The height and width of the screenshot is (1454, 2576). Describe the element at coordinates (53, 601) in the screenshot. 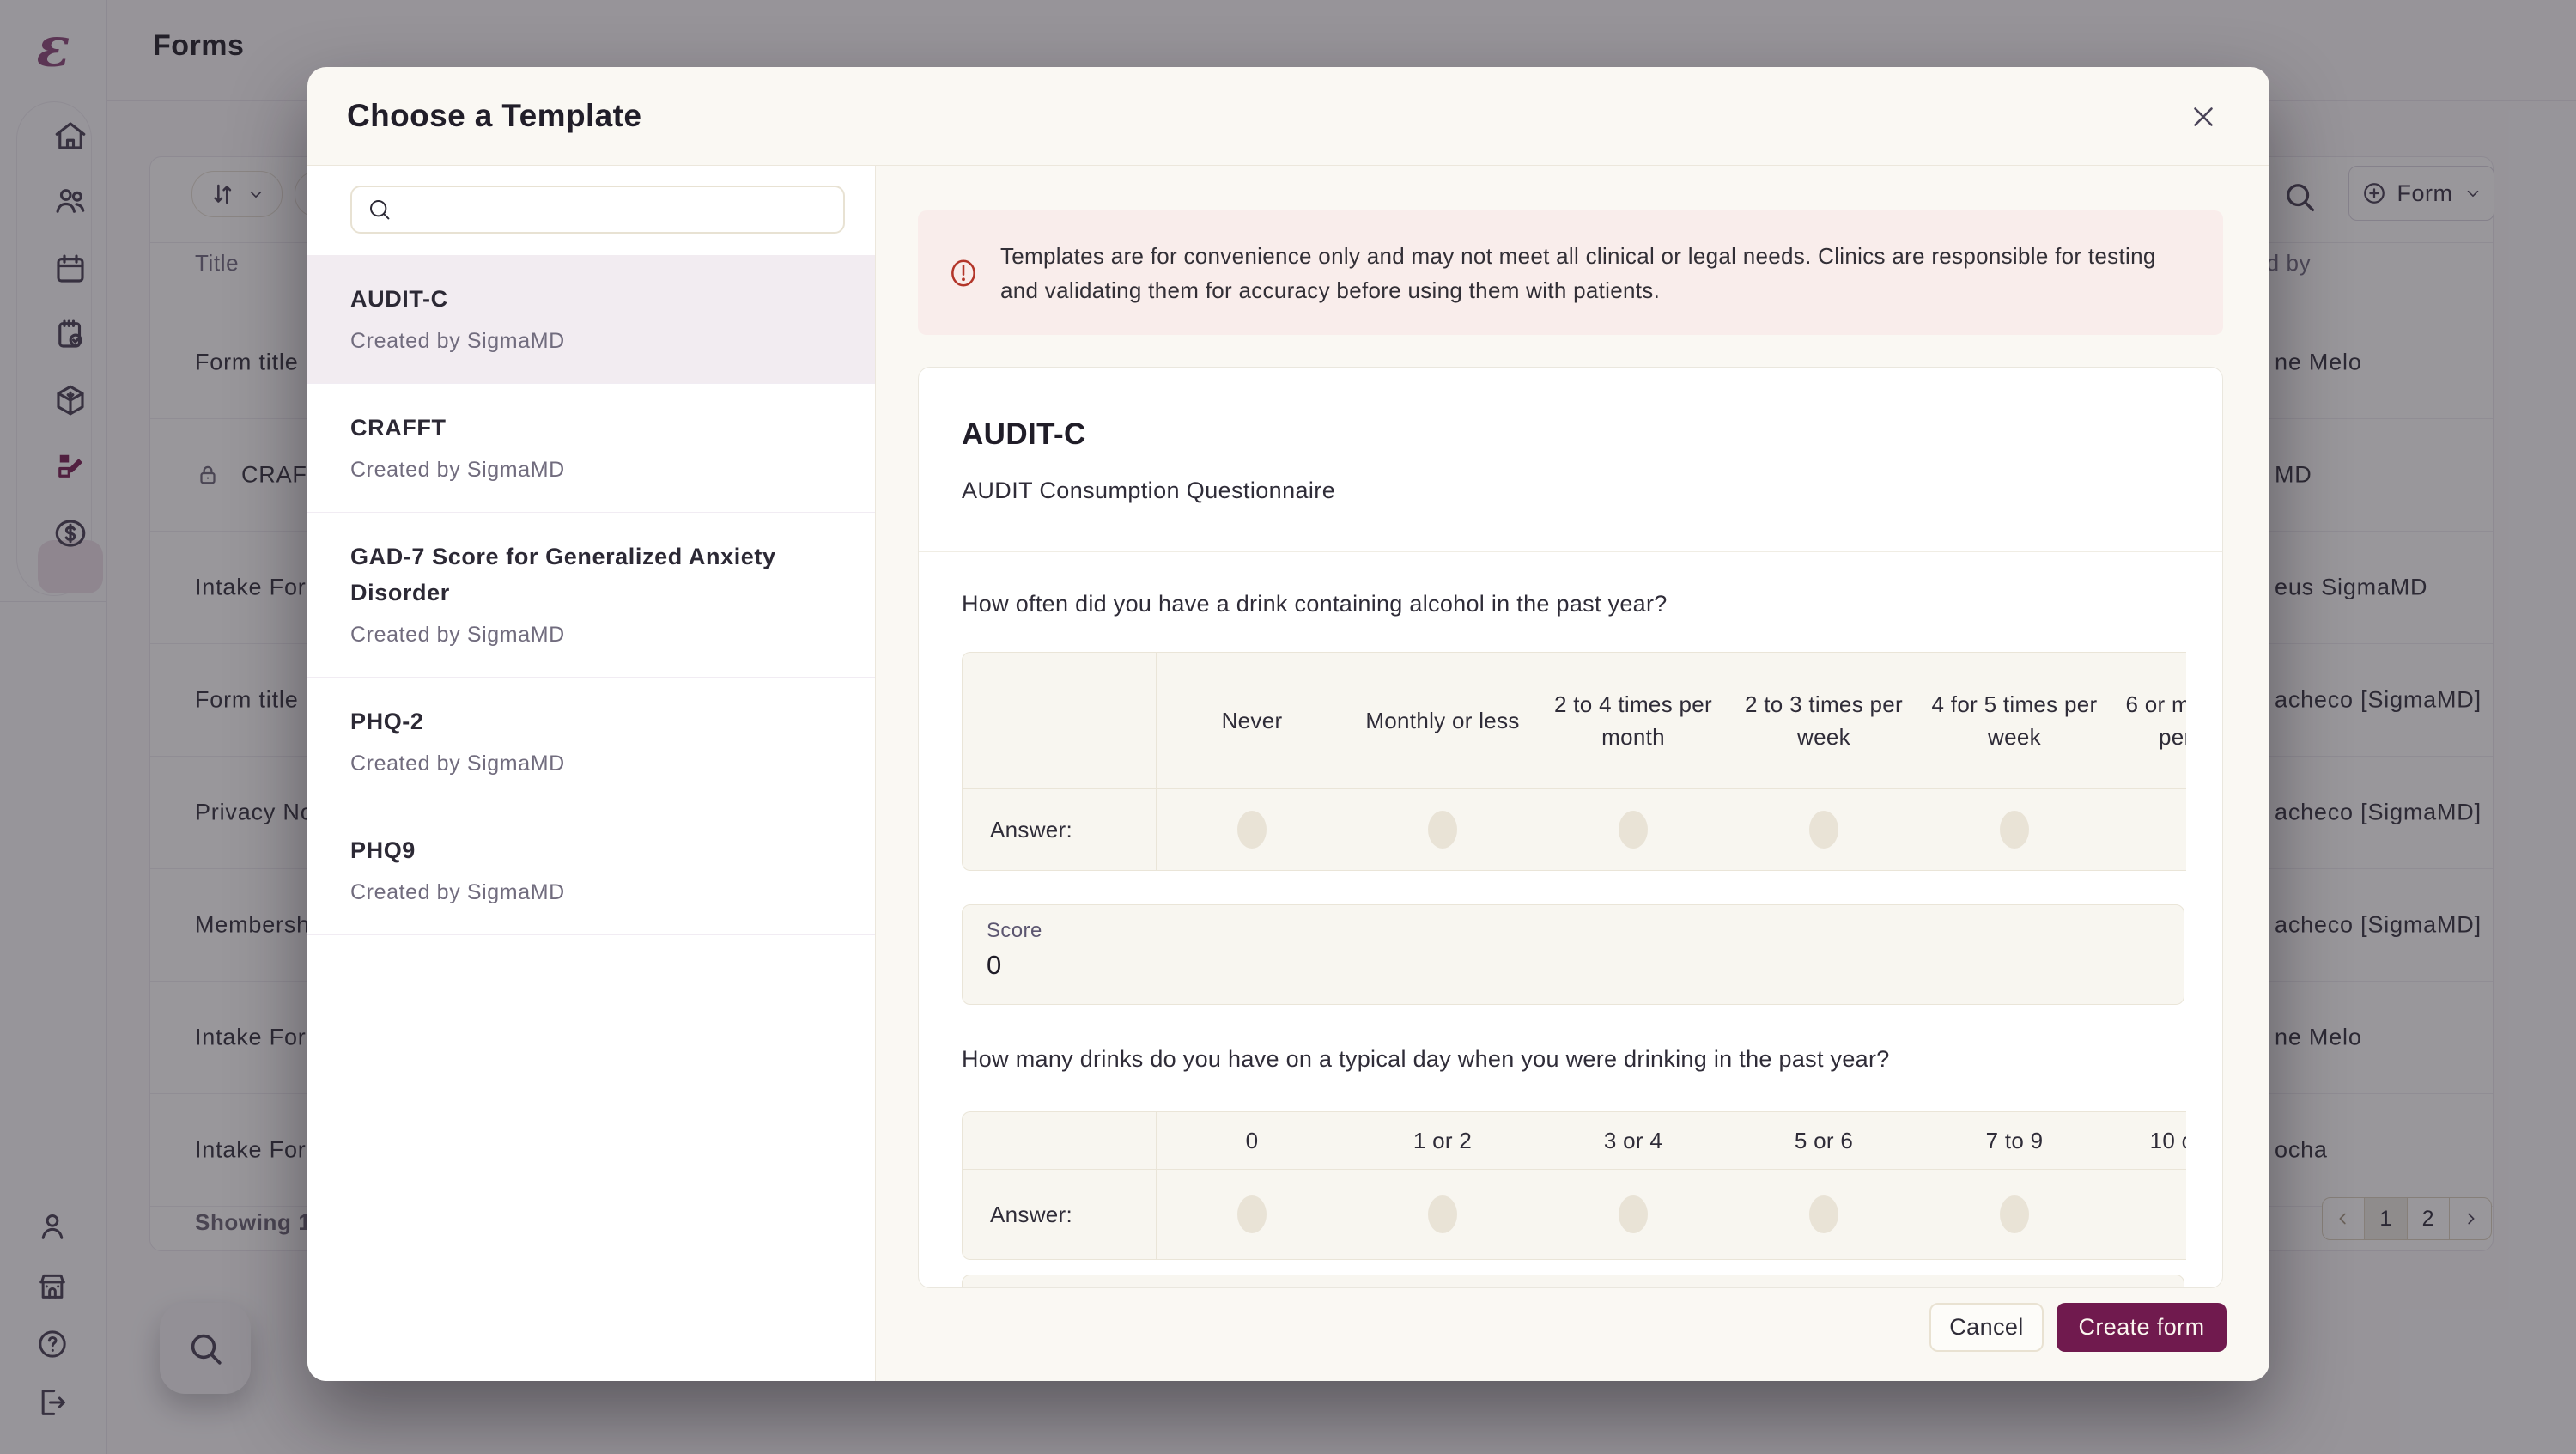

I see `rail-divider` at that location.